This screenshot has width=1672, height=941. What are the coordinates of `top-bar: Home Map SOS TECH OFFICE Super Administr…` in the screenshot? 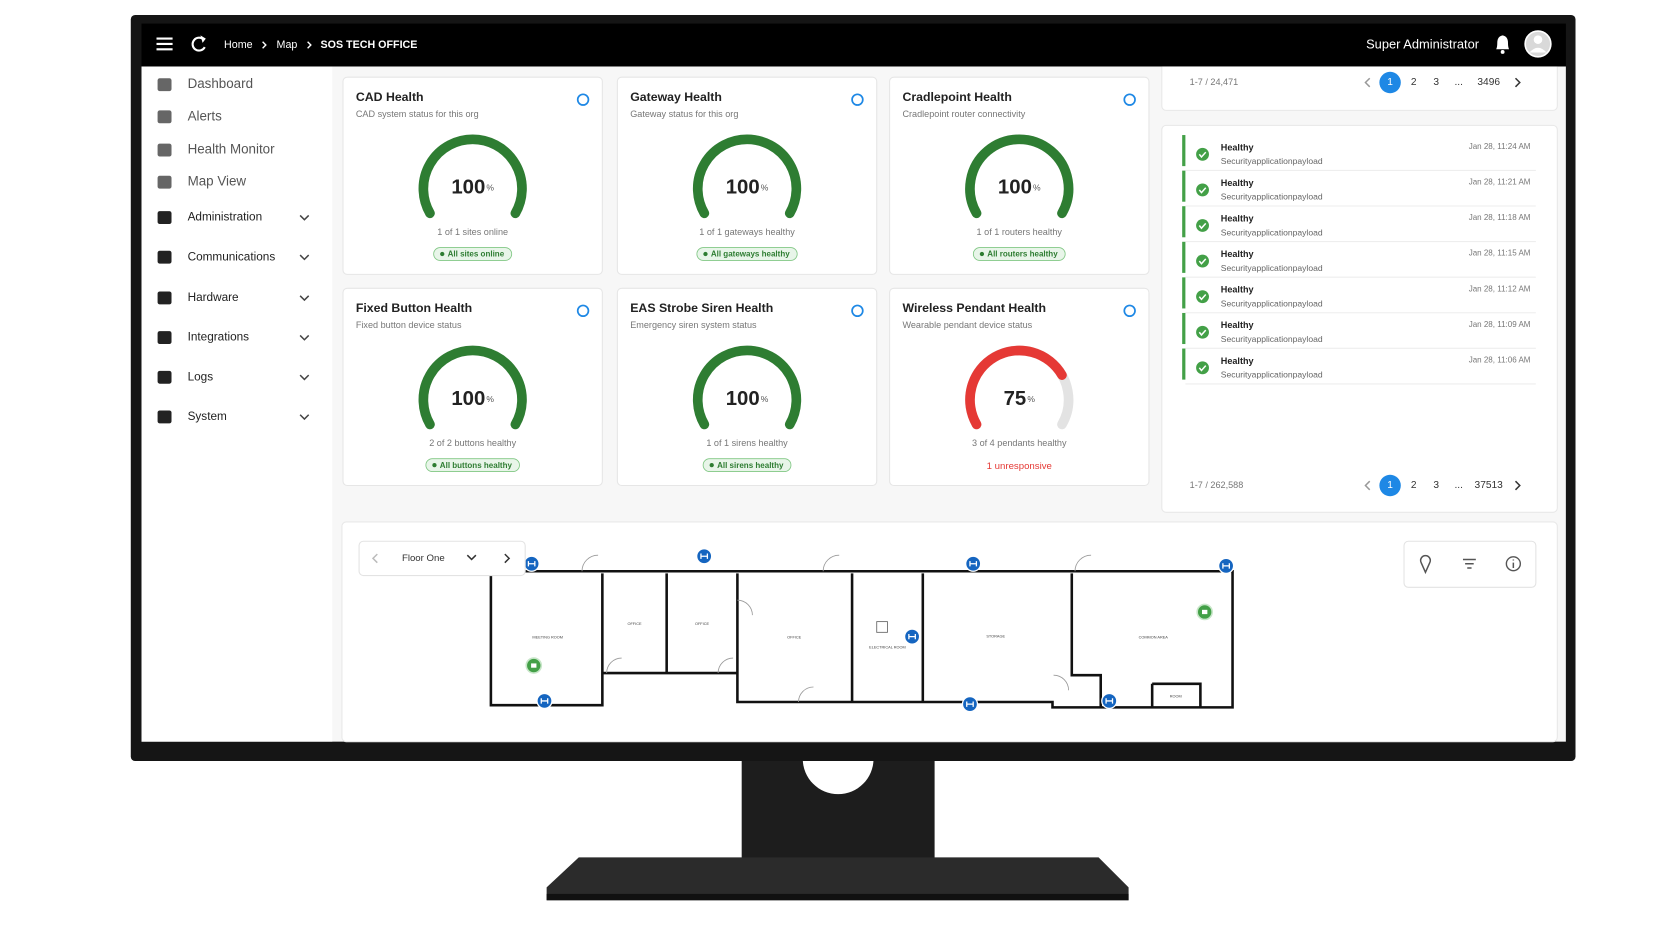 It's located at (853, 45).